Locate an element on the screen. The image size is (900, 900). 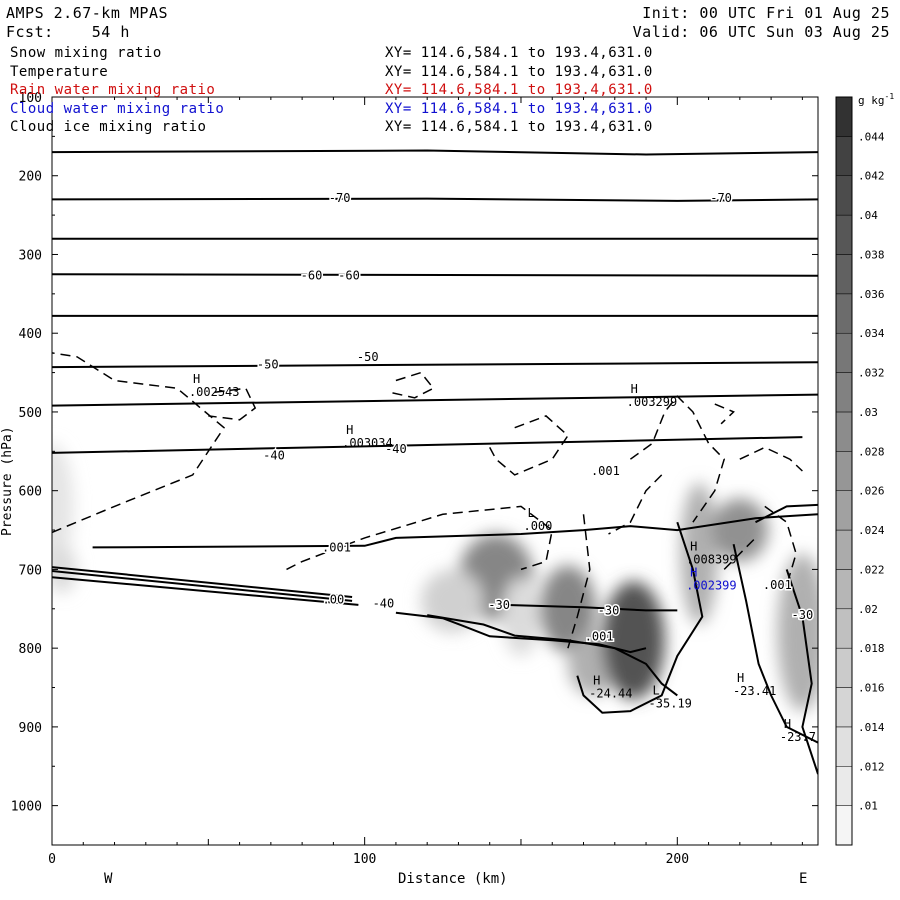
extremum-mark-5: H is located at coordinates (693, 573).